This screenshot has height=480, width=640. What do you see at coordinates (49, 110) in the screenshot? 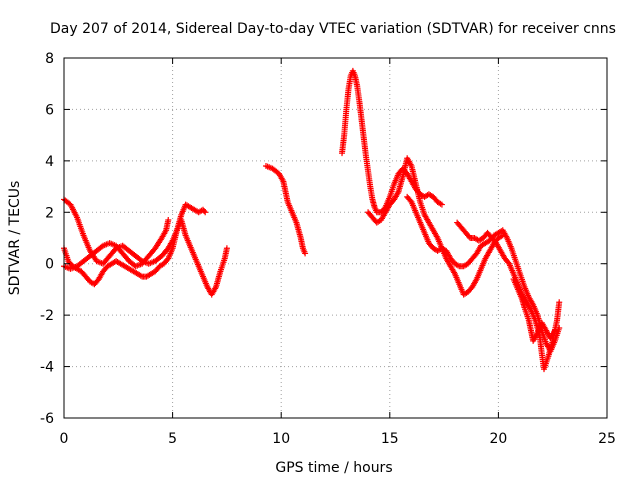
I see `y-tick-label: 6` at bounding box center [49, 110].